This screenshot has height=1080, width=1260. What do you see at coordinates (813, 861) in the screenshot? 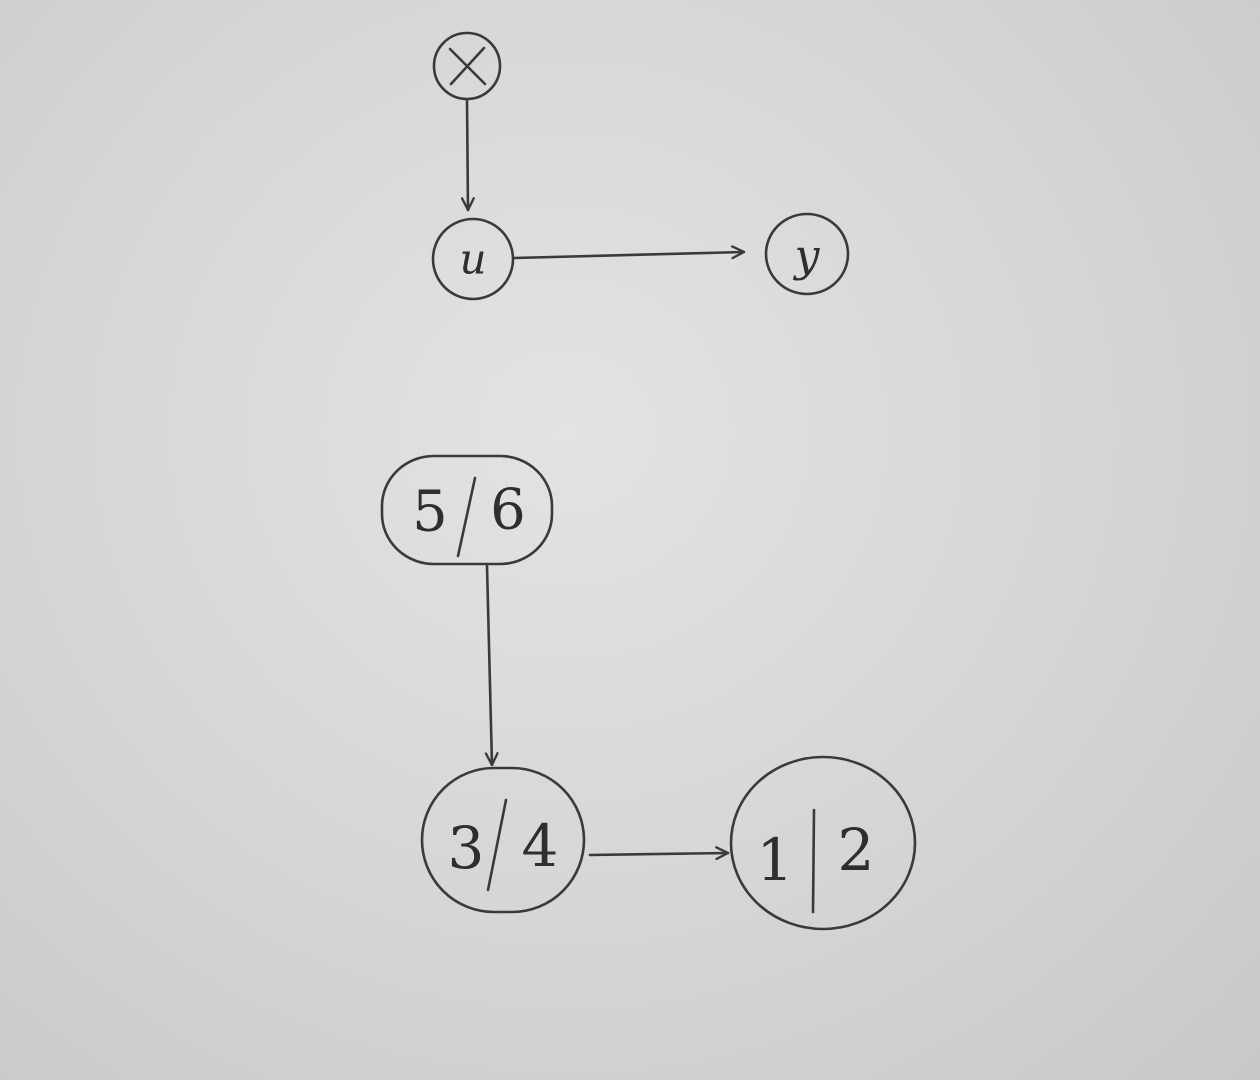
I see `node-1-2-divider` at bounding box center [813, 861].